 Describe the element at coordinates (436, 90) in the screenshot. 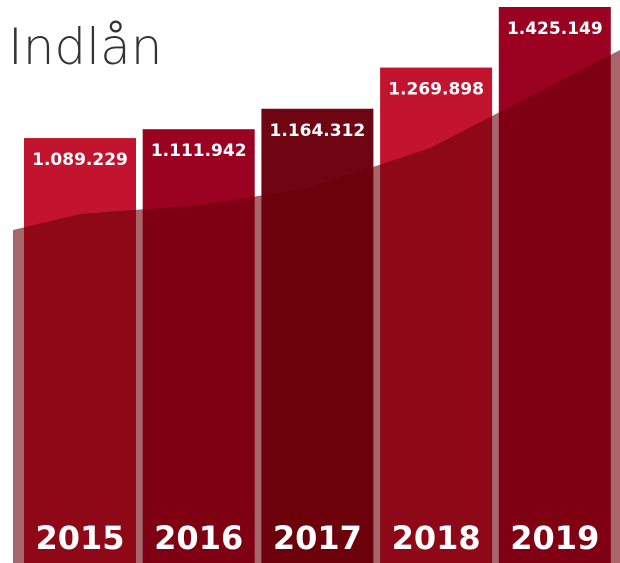

I see `value-label: 1.269.898` at that location.